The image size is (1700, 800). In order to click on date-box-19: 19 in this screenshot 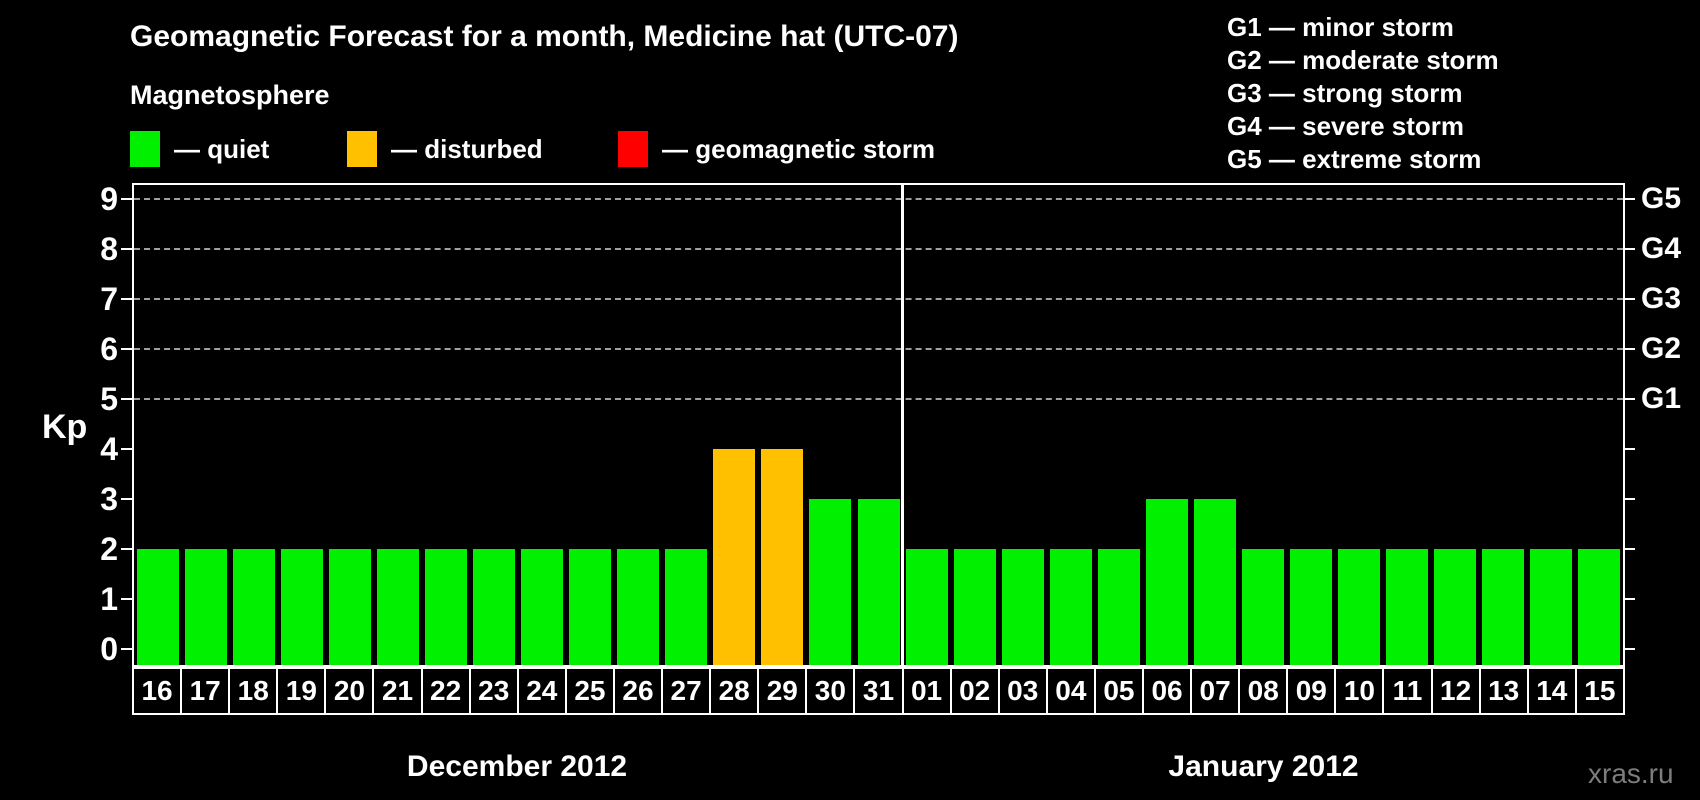, I will do `click(301, 691)`.